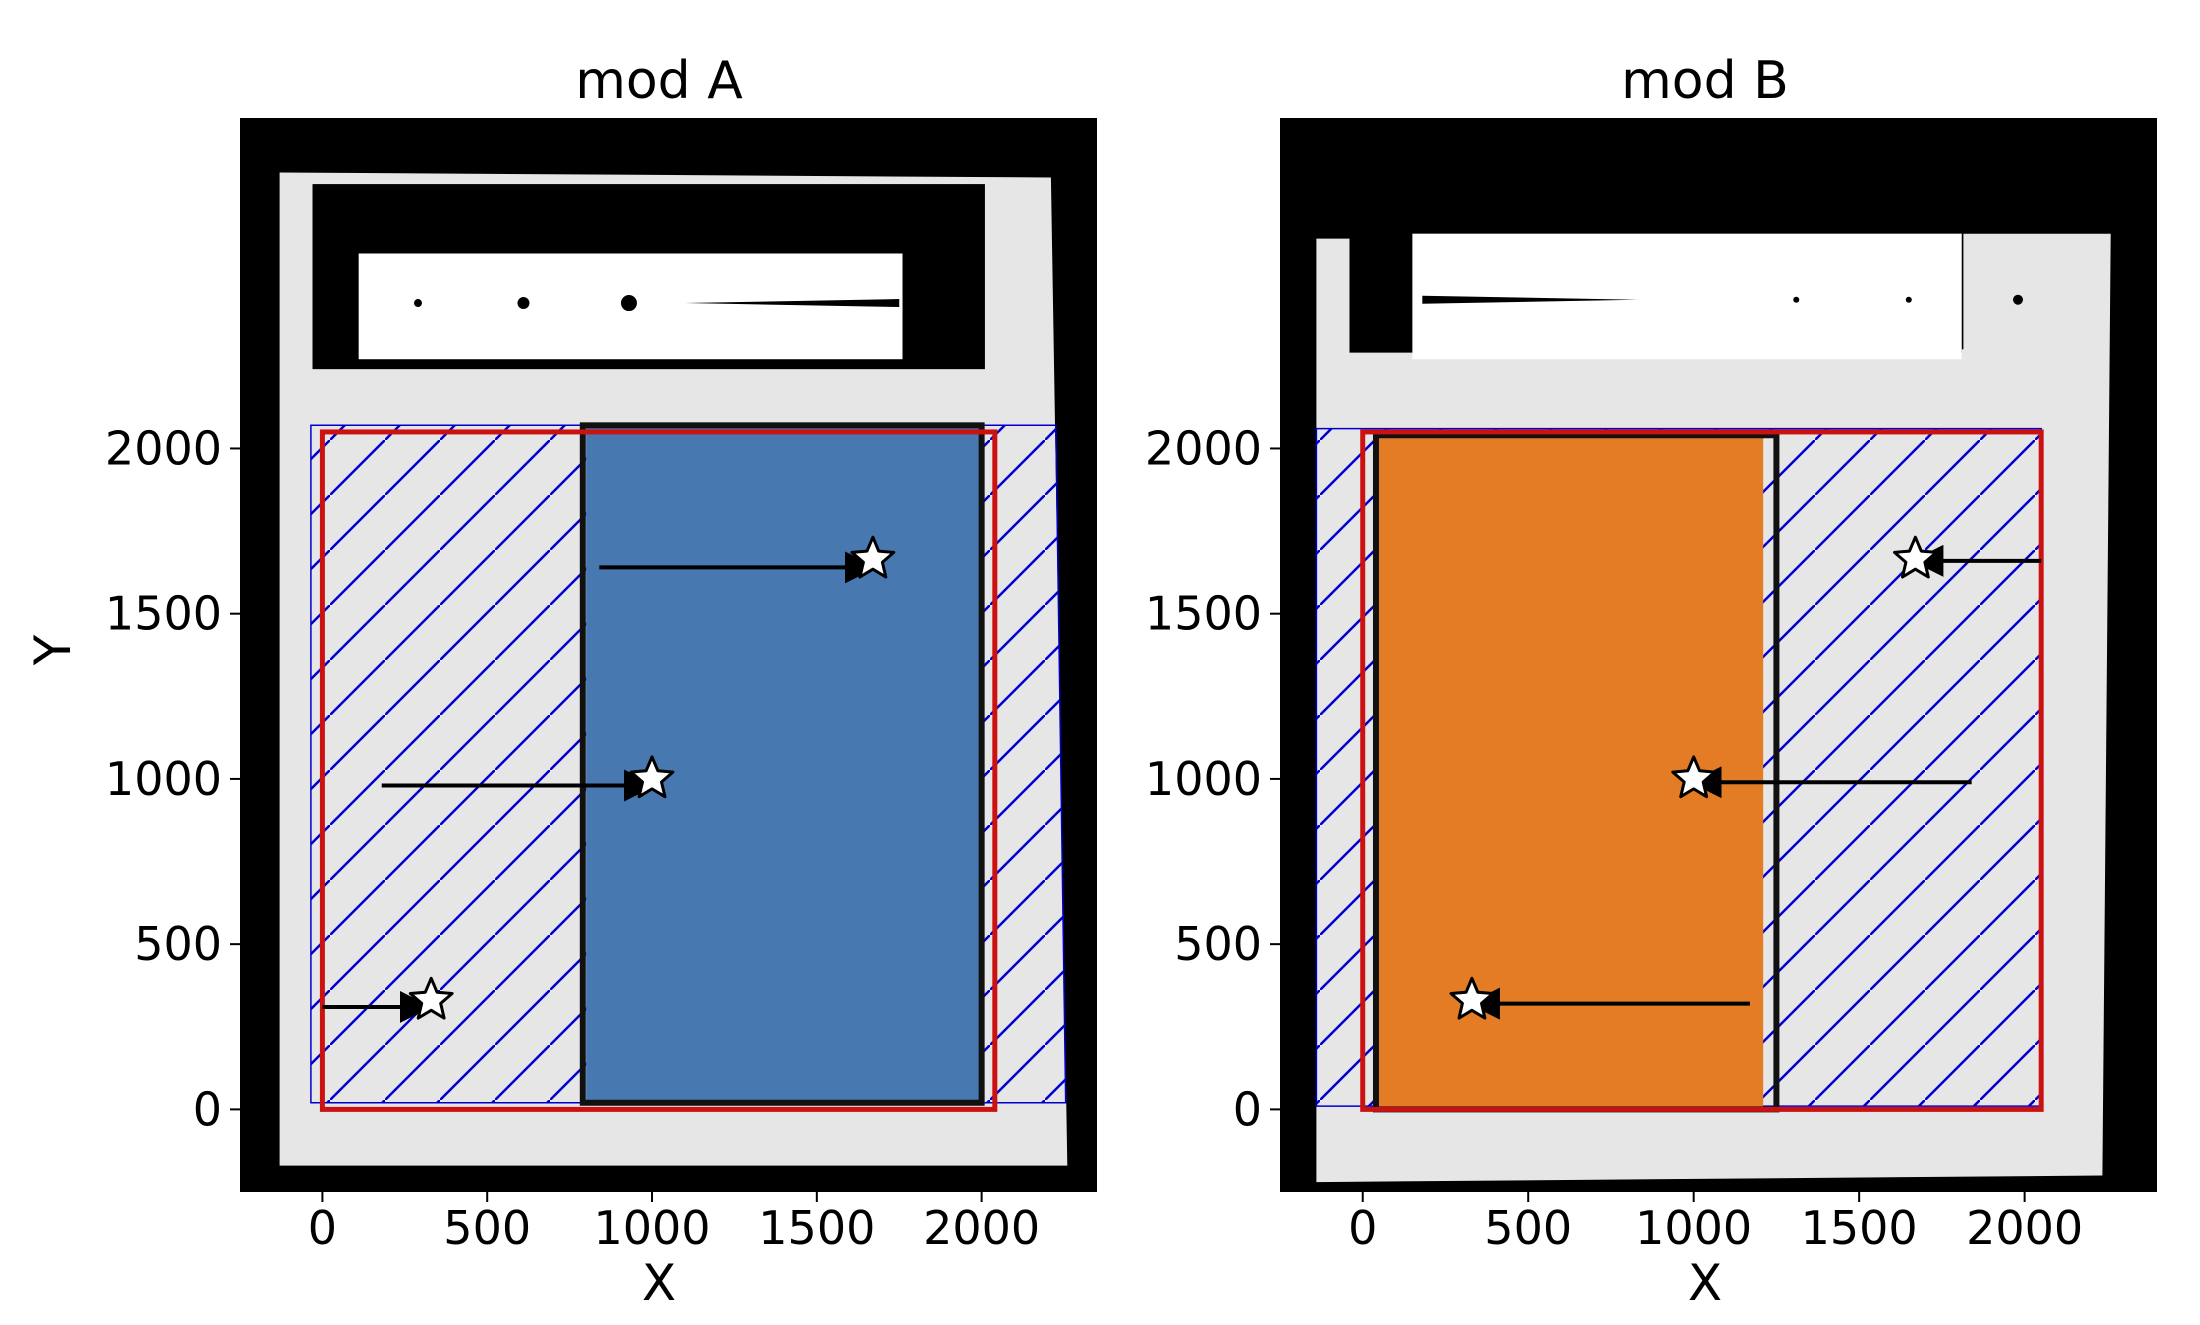  What do you see at coordinates (1687, 296) in the screenshot?
I see `spectrum-window` at bounding box center [1687, 296].